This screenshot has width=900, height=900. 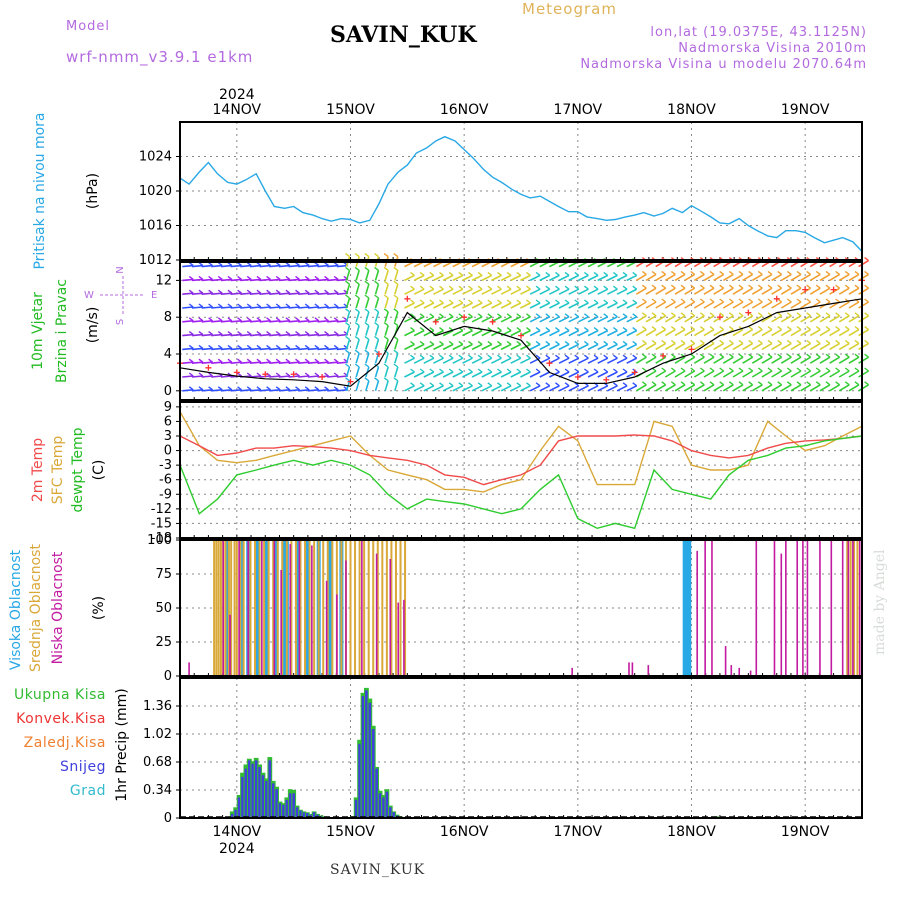 What do you see at coordinates (521, 470) in the screenshot?
I see `temperature-frame` at bounding box center [521, 470].